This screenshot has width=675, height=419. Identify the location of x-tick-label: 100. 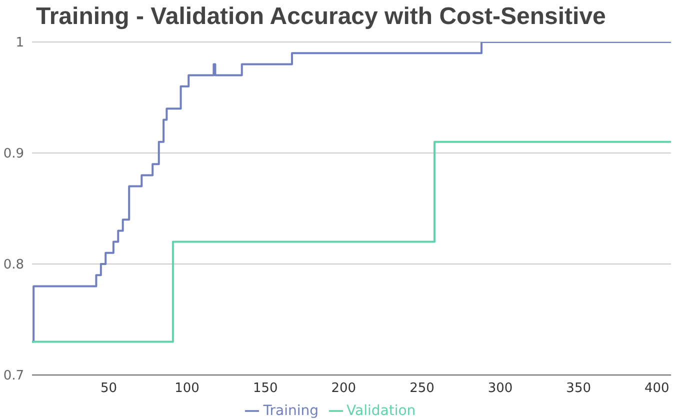
(187, 388).